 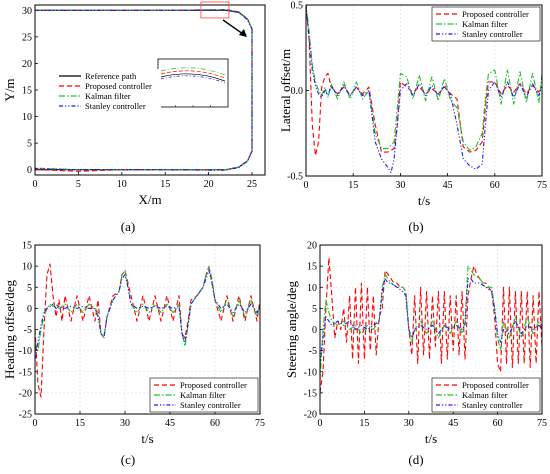 I want to click on y-tick-label: -10, so click(x=25, y=351).